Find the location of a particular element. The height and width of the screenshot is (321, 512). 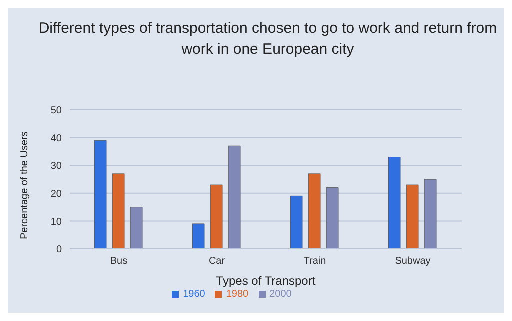

y-axis-title: Percentage of the Users is located at coordinates (25, 186).